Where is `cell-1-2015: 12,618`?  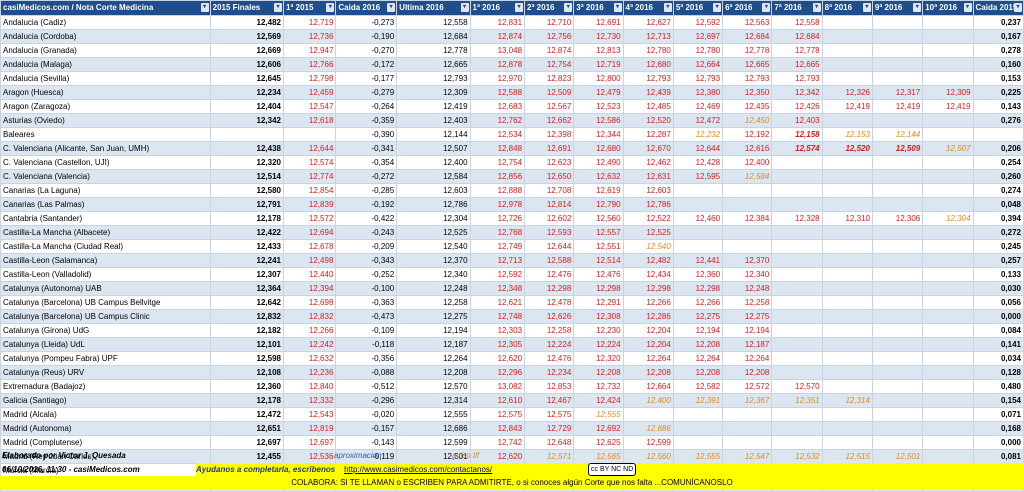 cell-1-2015: 12,618 is located at coordinates (309, 120).